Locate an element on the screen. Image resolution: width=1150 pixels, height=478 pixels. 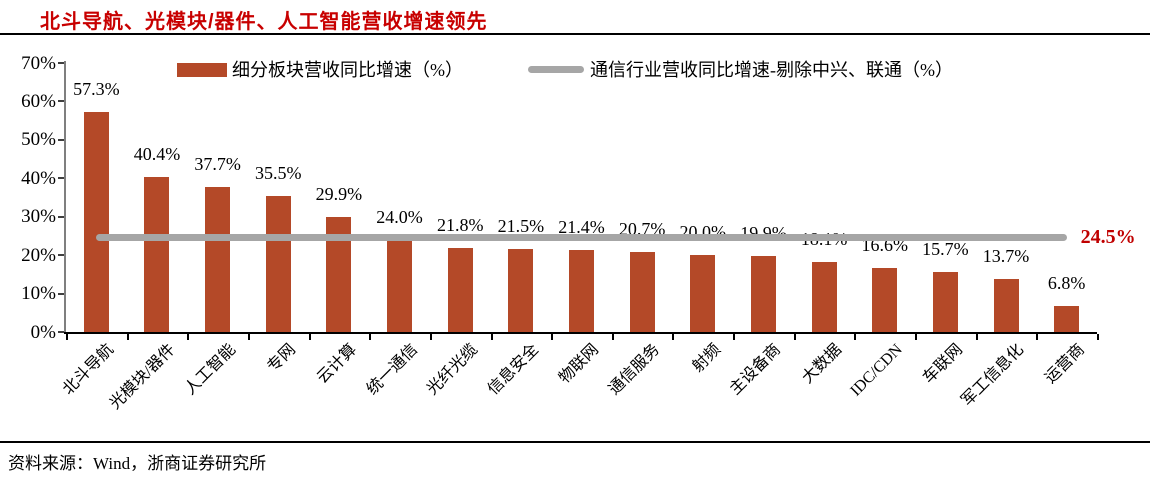
y-axis-tick-label: 40% is located at coordinates (38, 178).